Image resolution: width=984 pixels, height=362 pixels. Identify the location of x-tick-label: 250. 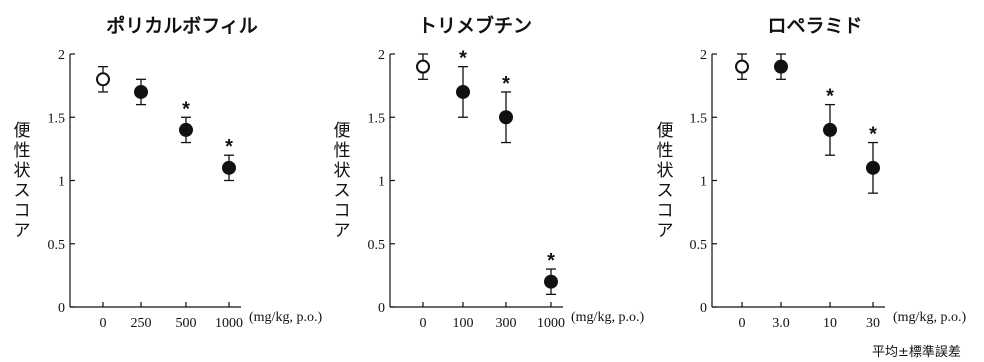
(141, 323).